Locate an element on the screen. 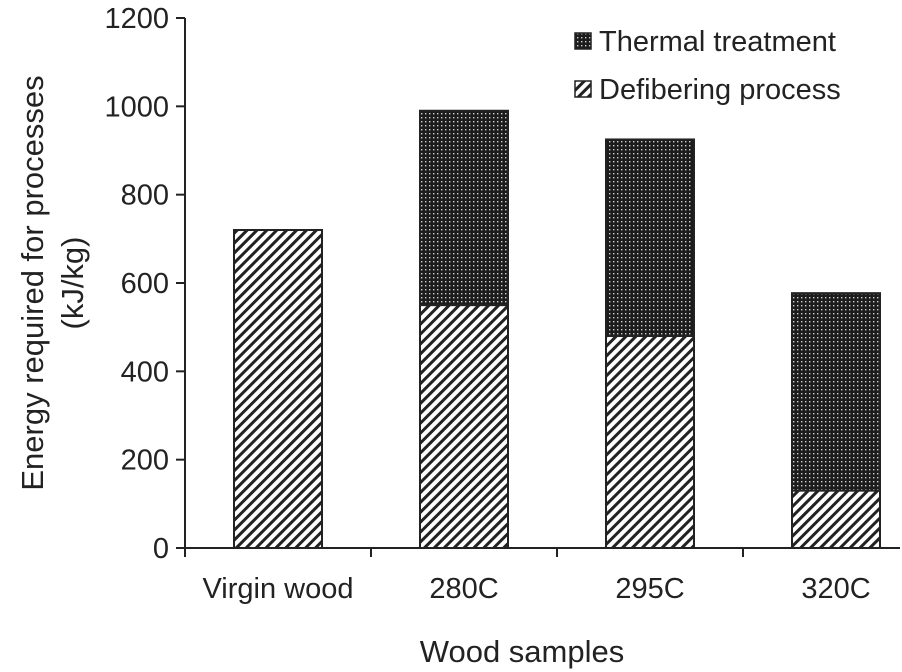  x-tick-label: 295C is located at coordinates (649, 589).